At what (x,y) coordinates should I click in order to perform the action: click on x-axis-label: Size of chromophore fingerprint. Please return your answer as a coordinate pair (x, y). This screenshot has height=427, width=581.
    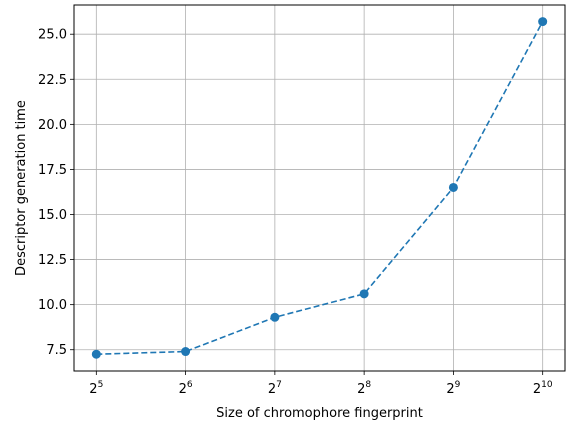
    Looking at the image, I should click on (319, 413).